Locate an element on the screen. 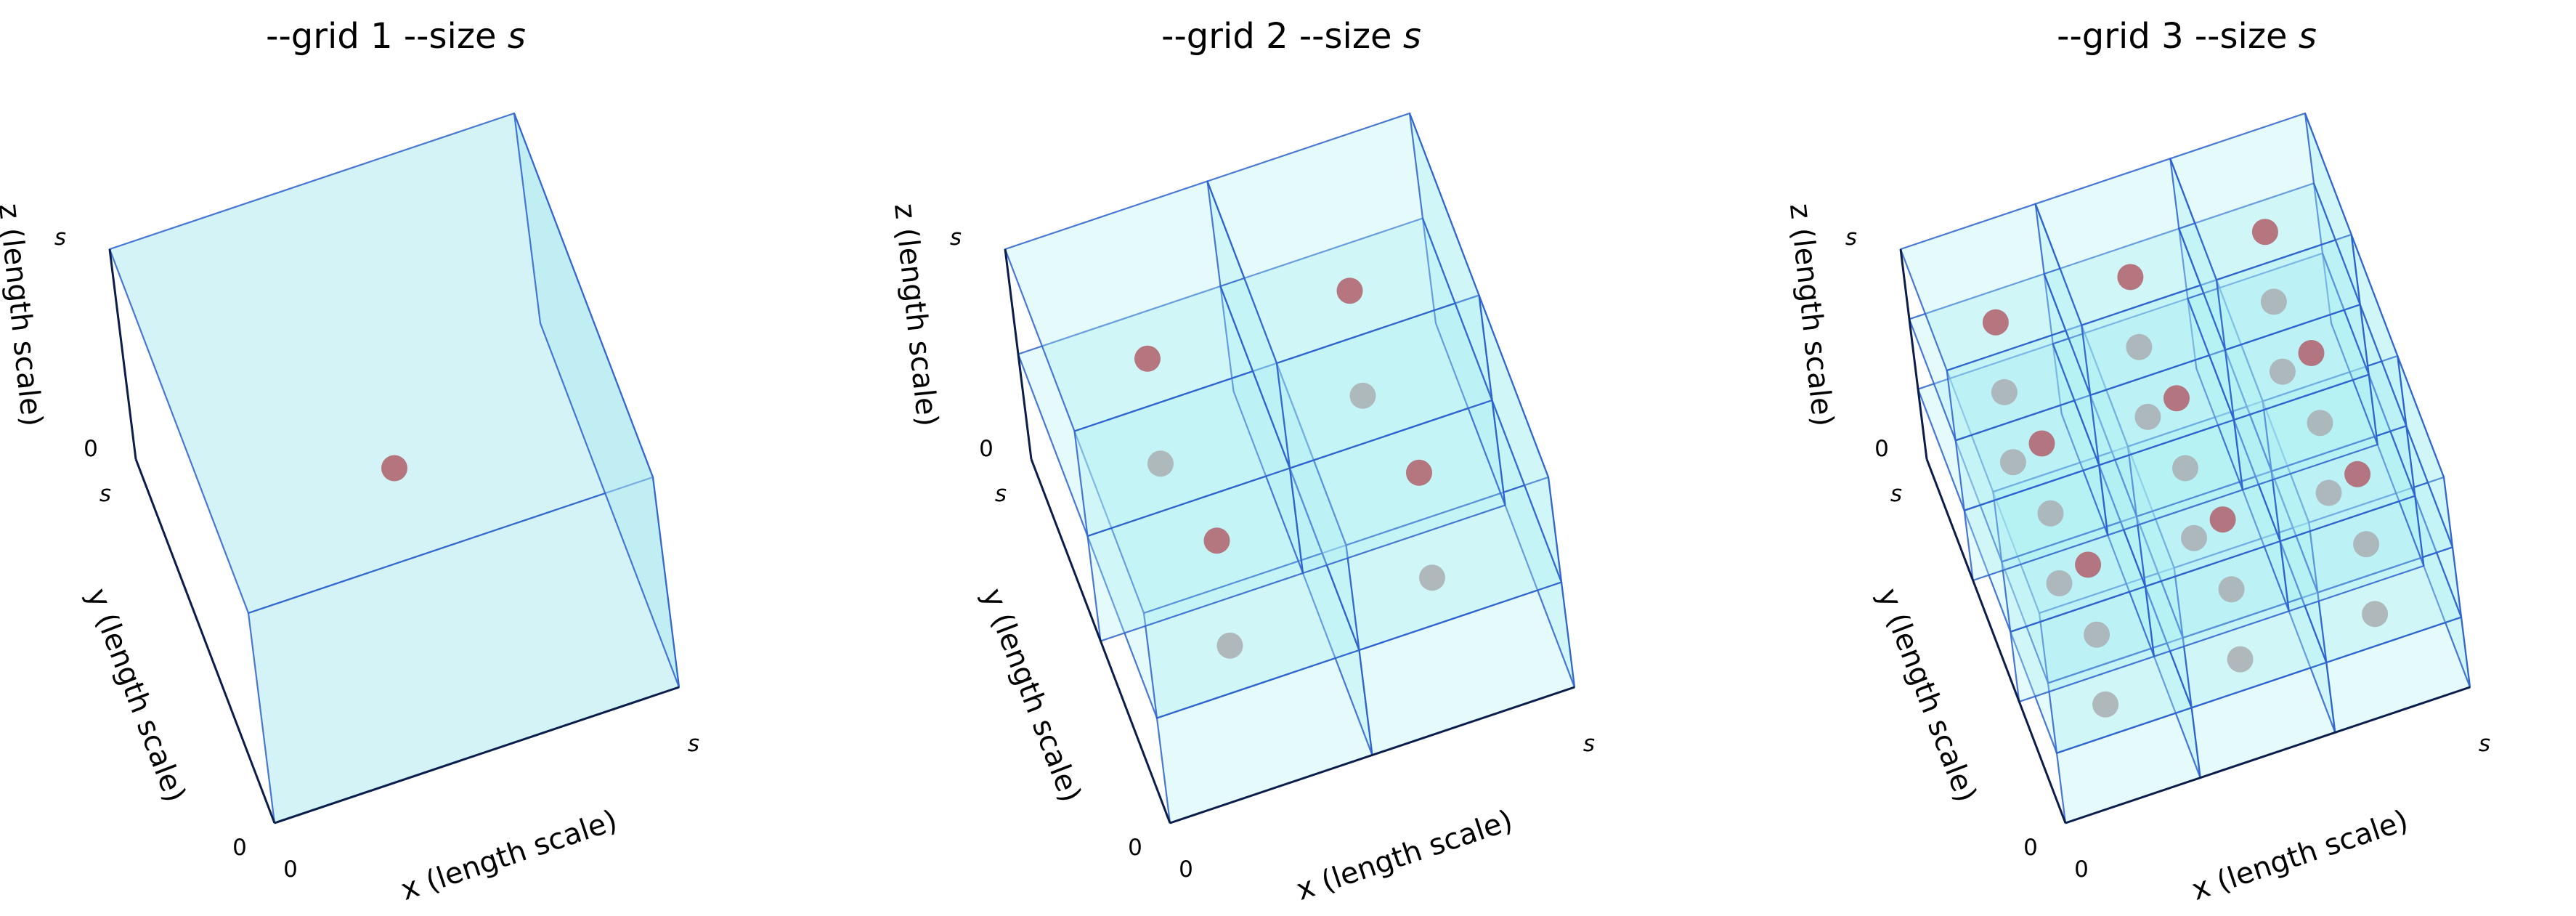 Image resolution: width=2576 pixels, height=916 pixels. title-prefix: --grid 3 --size is located at coordinates (2178, 36).